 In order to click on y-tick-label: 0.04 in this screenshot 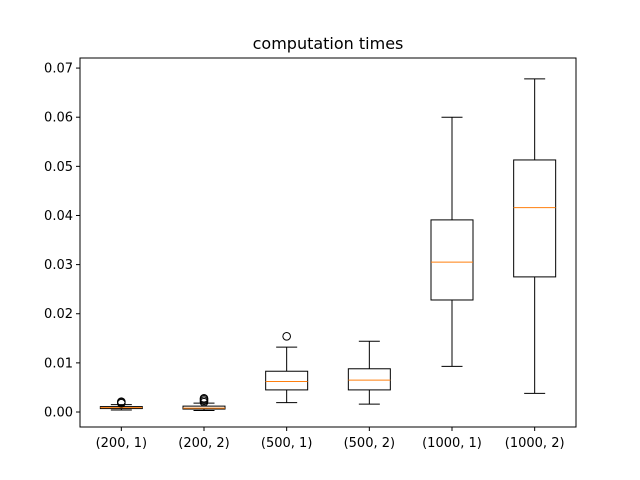, I will do `click(58, 216)`.